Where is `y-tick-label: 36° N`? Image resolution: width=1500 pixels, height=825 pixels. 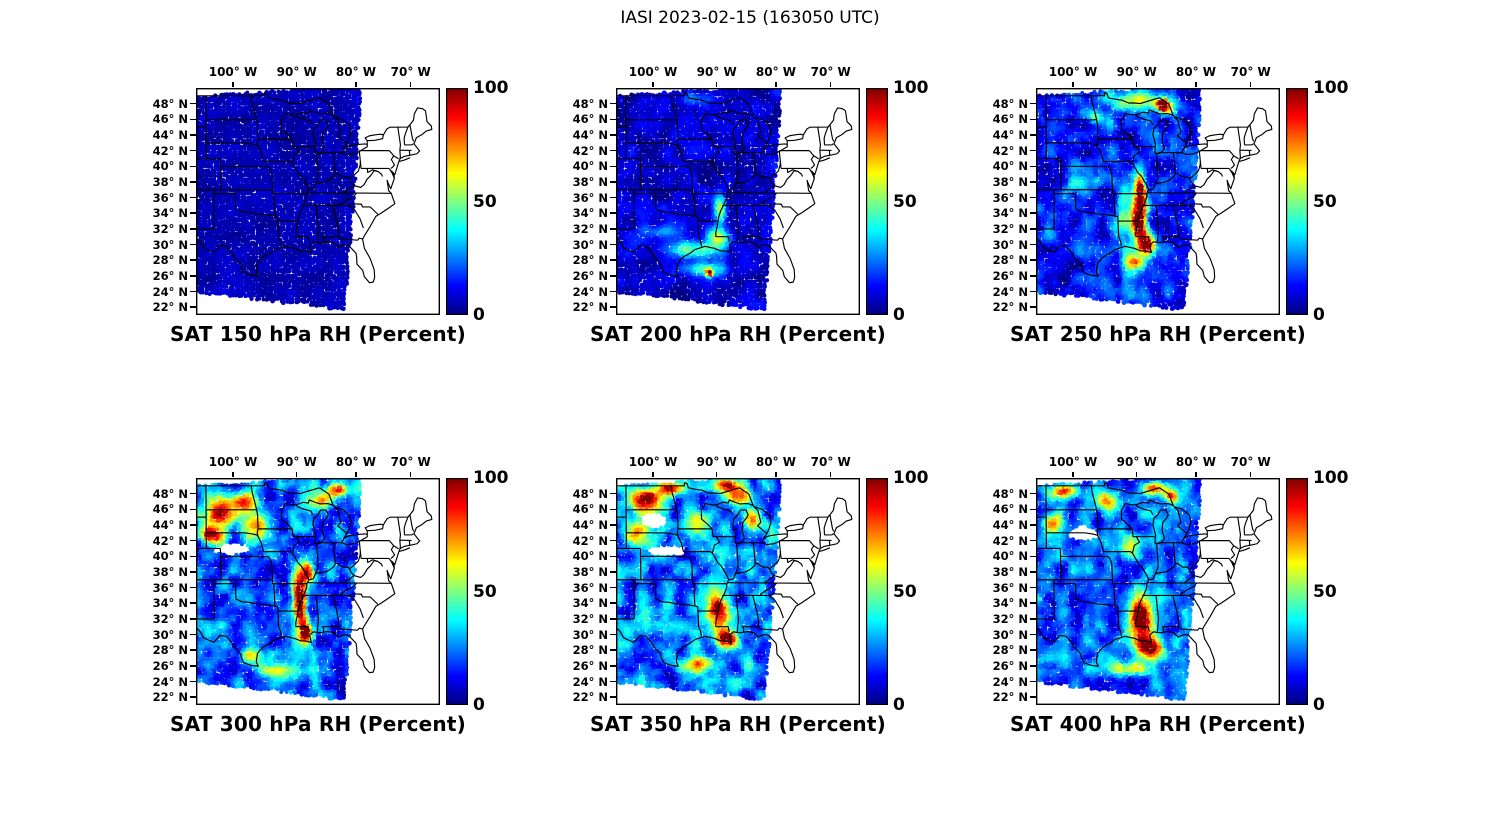 y-tick-label: 36° N is located at coordinates (170, 197).